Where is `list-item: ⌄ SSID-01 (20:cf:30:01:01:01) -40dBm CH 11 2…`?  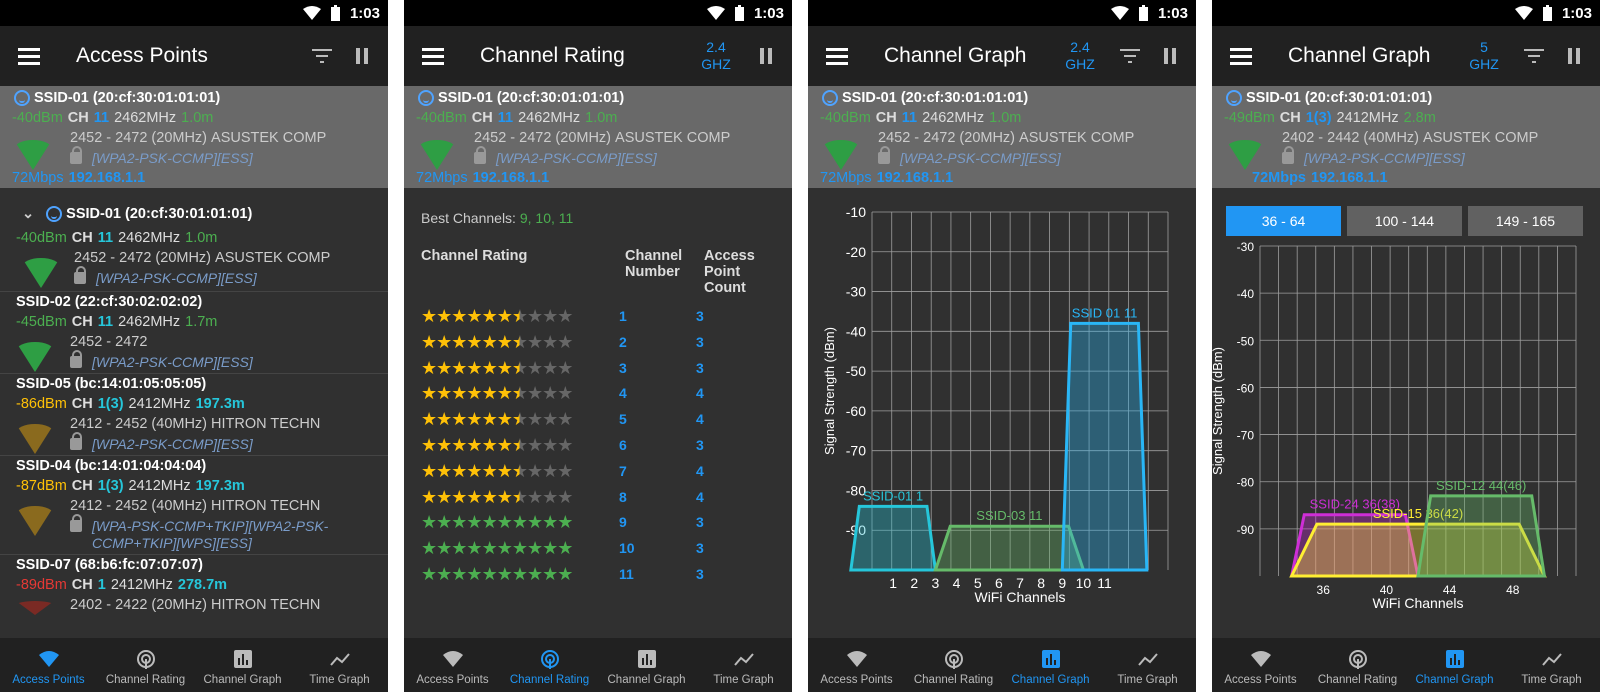
list-item: ⌄ SSID-01 (20:cf:30:01:01:01) -40dBm CH 11 2… is located at coordinates (173, 247).